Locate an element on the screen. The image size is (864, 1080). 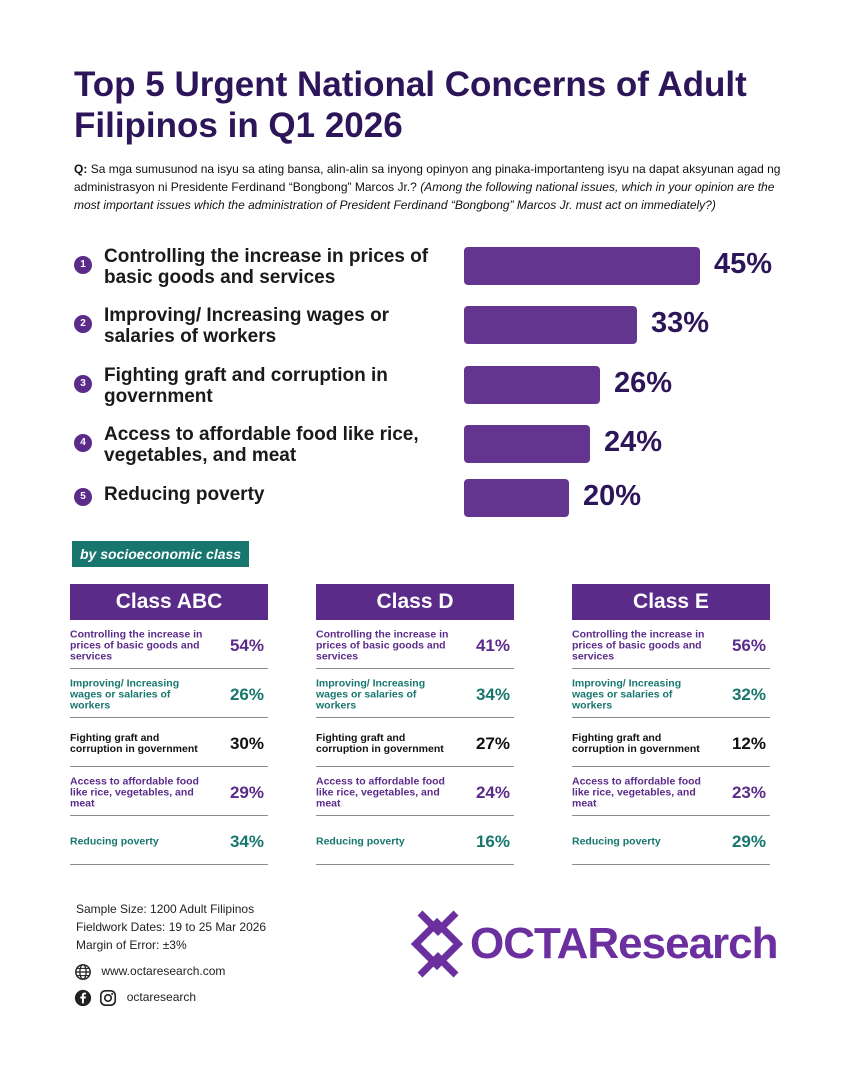
row-value: 26% is located at coordinates (246, 694).